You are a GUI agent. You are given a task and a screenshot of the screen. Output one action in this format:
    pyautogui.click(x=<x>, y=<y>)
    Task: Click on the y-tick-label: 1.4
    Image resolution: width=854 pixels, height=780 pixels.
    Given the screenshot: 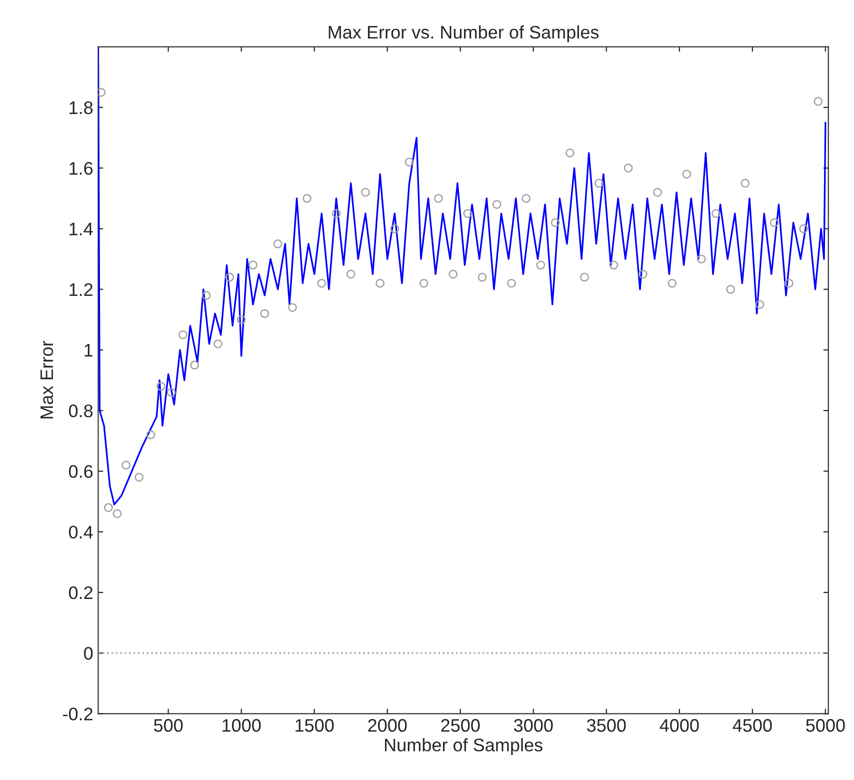 What is the action you would take?
    pyautogui.click(x=81, y=229)
    